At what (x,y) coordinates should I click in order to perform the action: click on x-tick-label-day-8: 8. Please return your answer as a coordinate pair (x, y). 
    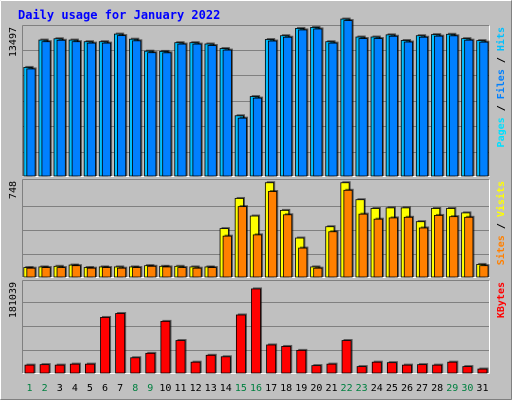
    Looking at the image, I should click on (135, 388).